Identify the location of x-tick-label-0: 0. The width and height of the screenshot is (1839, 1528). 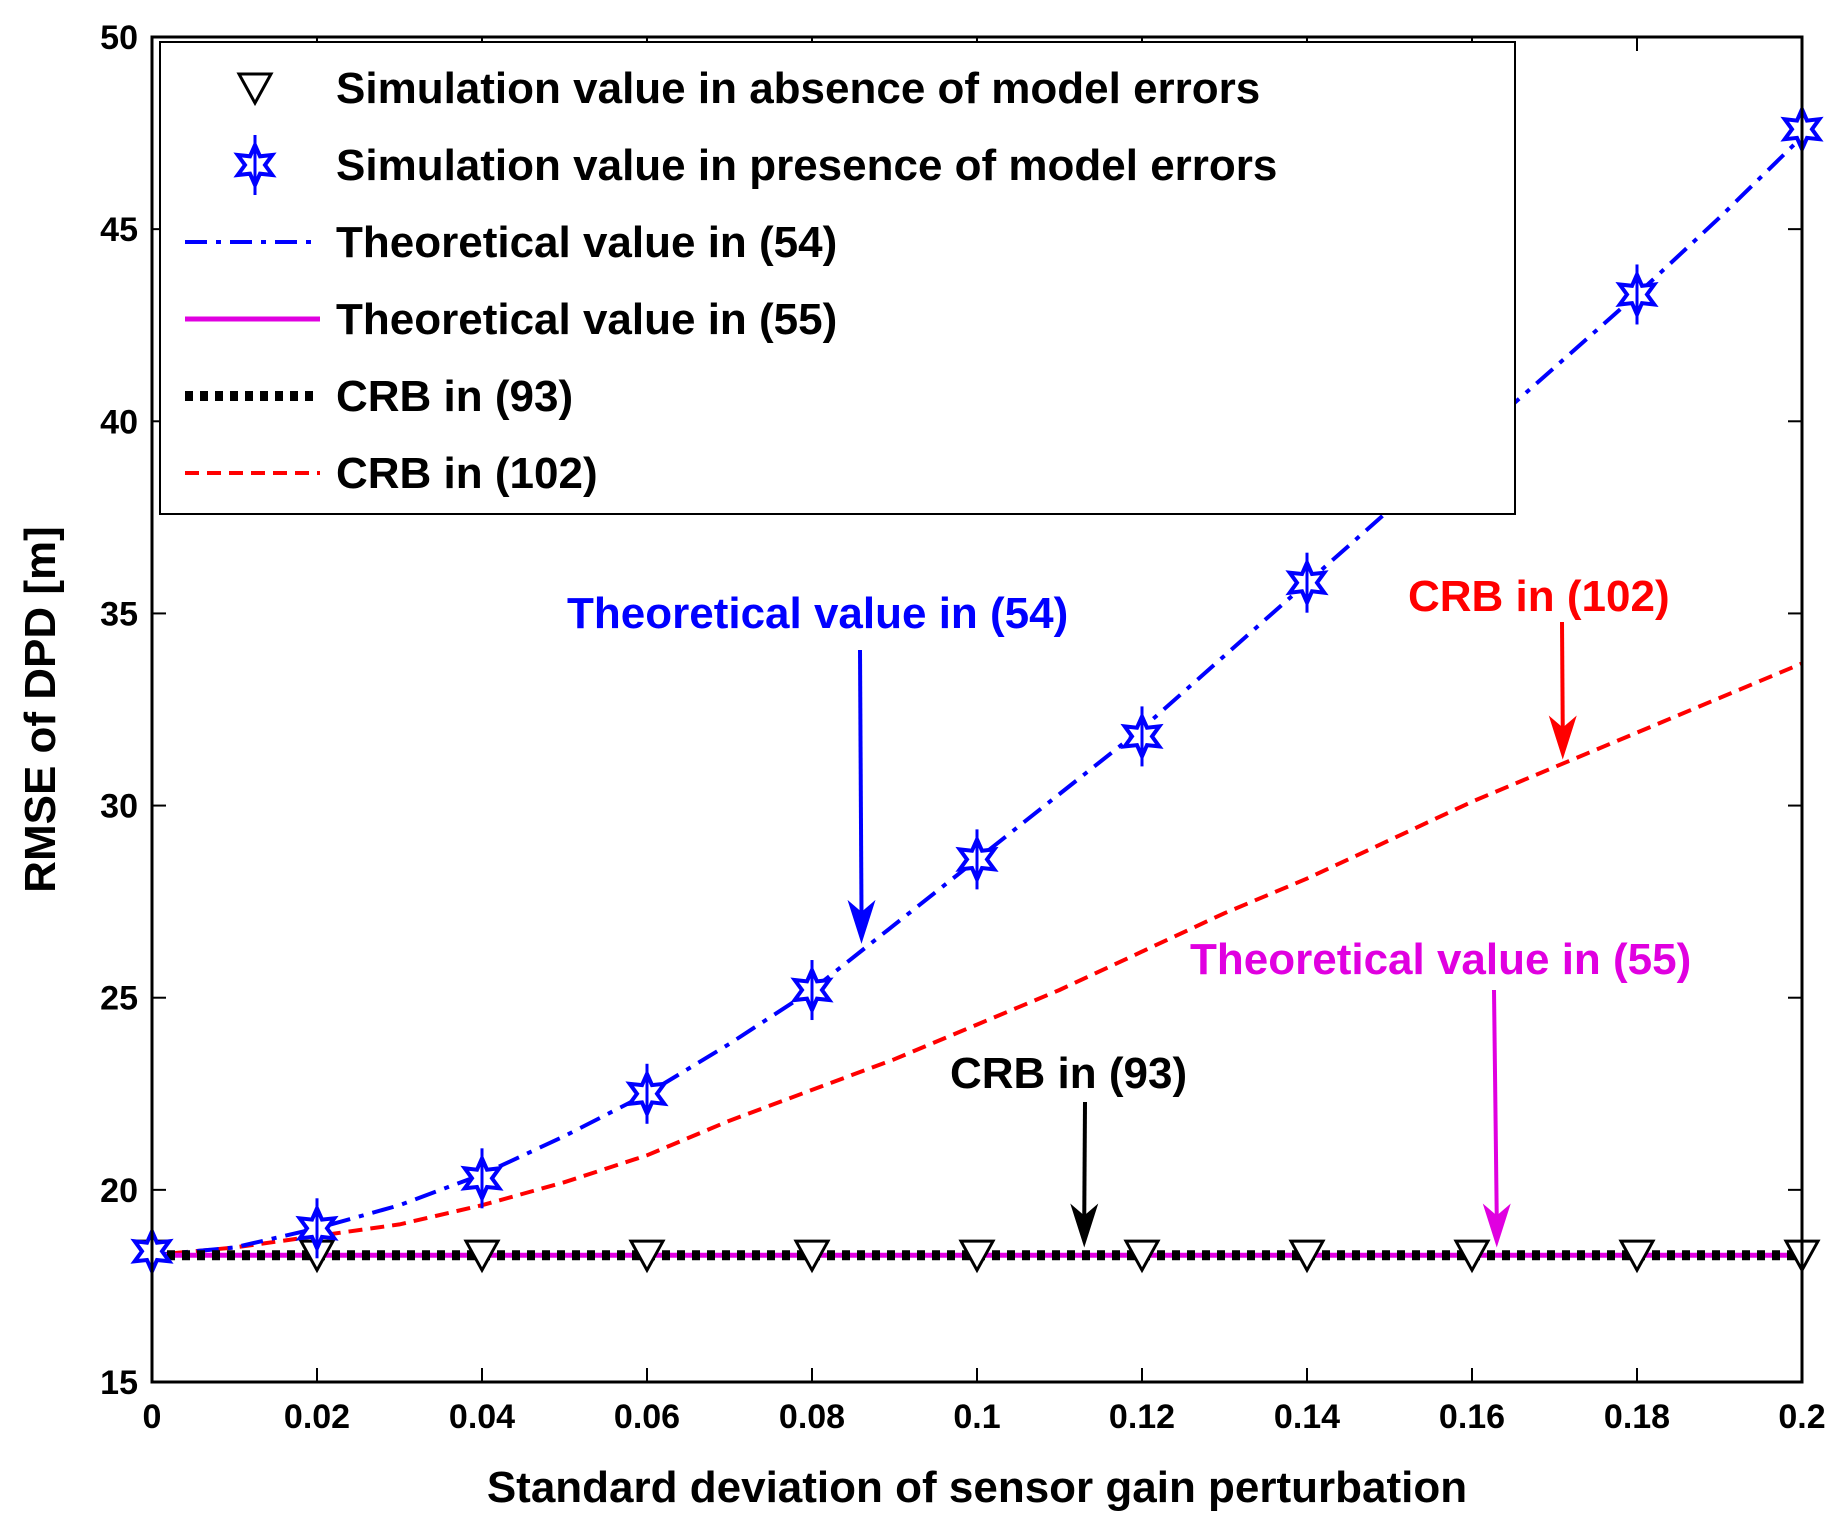
(152, 1417).